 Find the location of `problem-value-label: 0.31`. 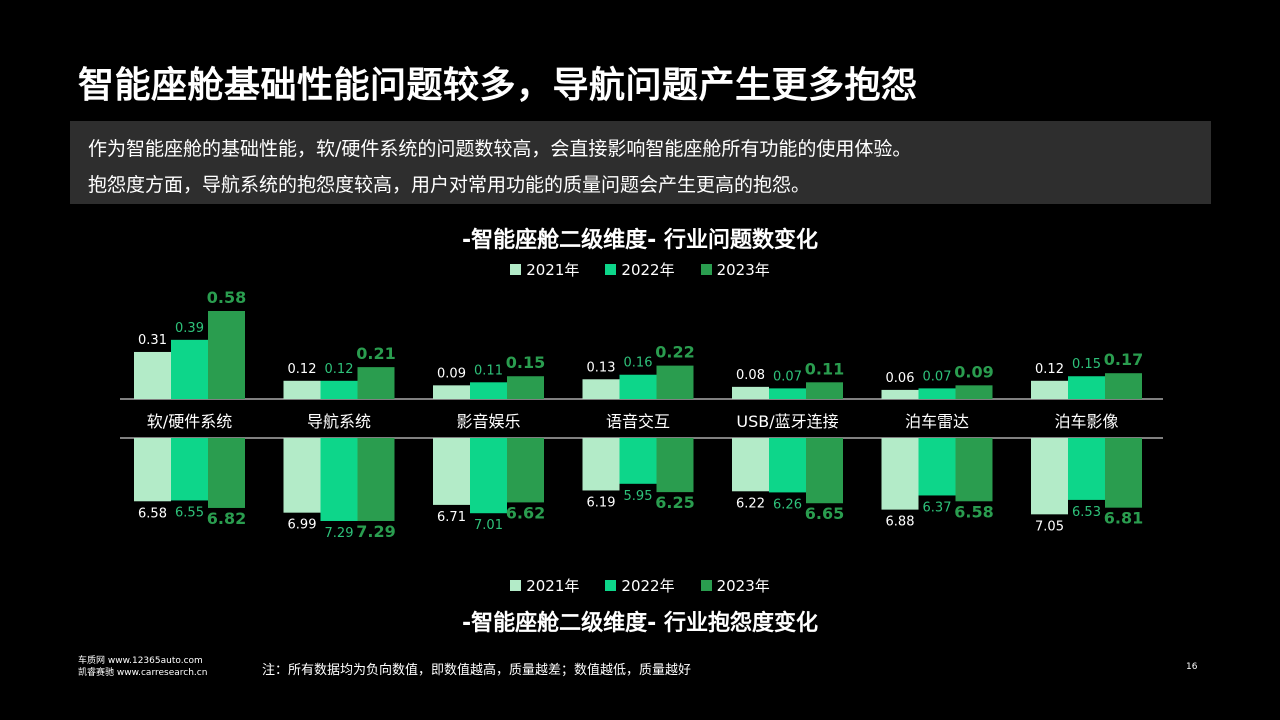

problem-value-label: 0.31 is located at coordinates (152, 340).